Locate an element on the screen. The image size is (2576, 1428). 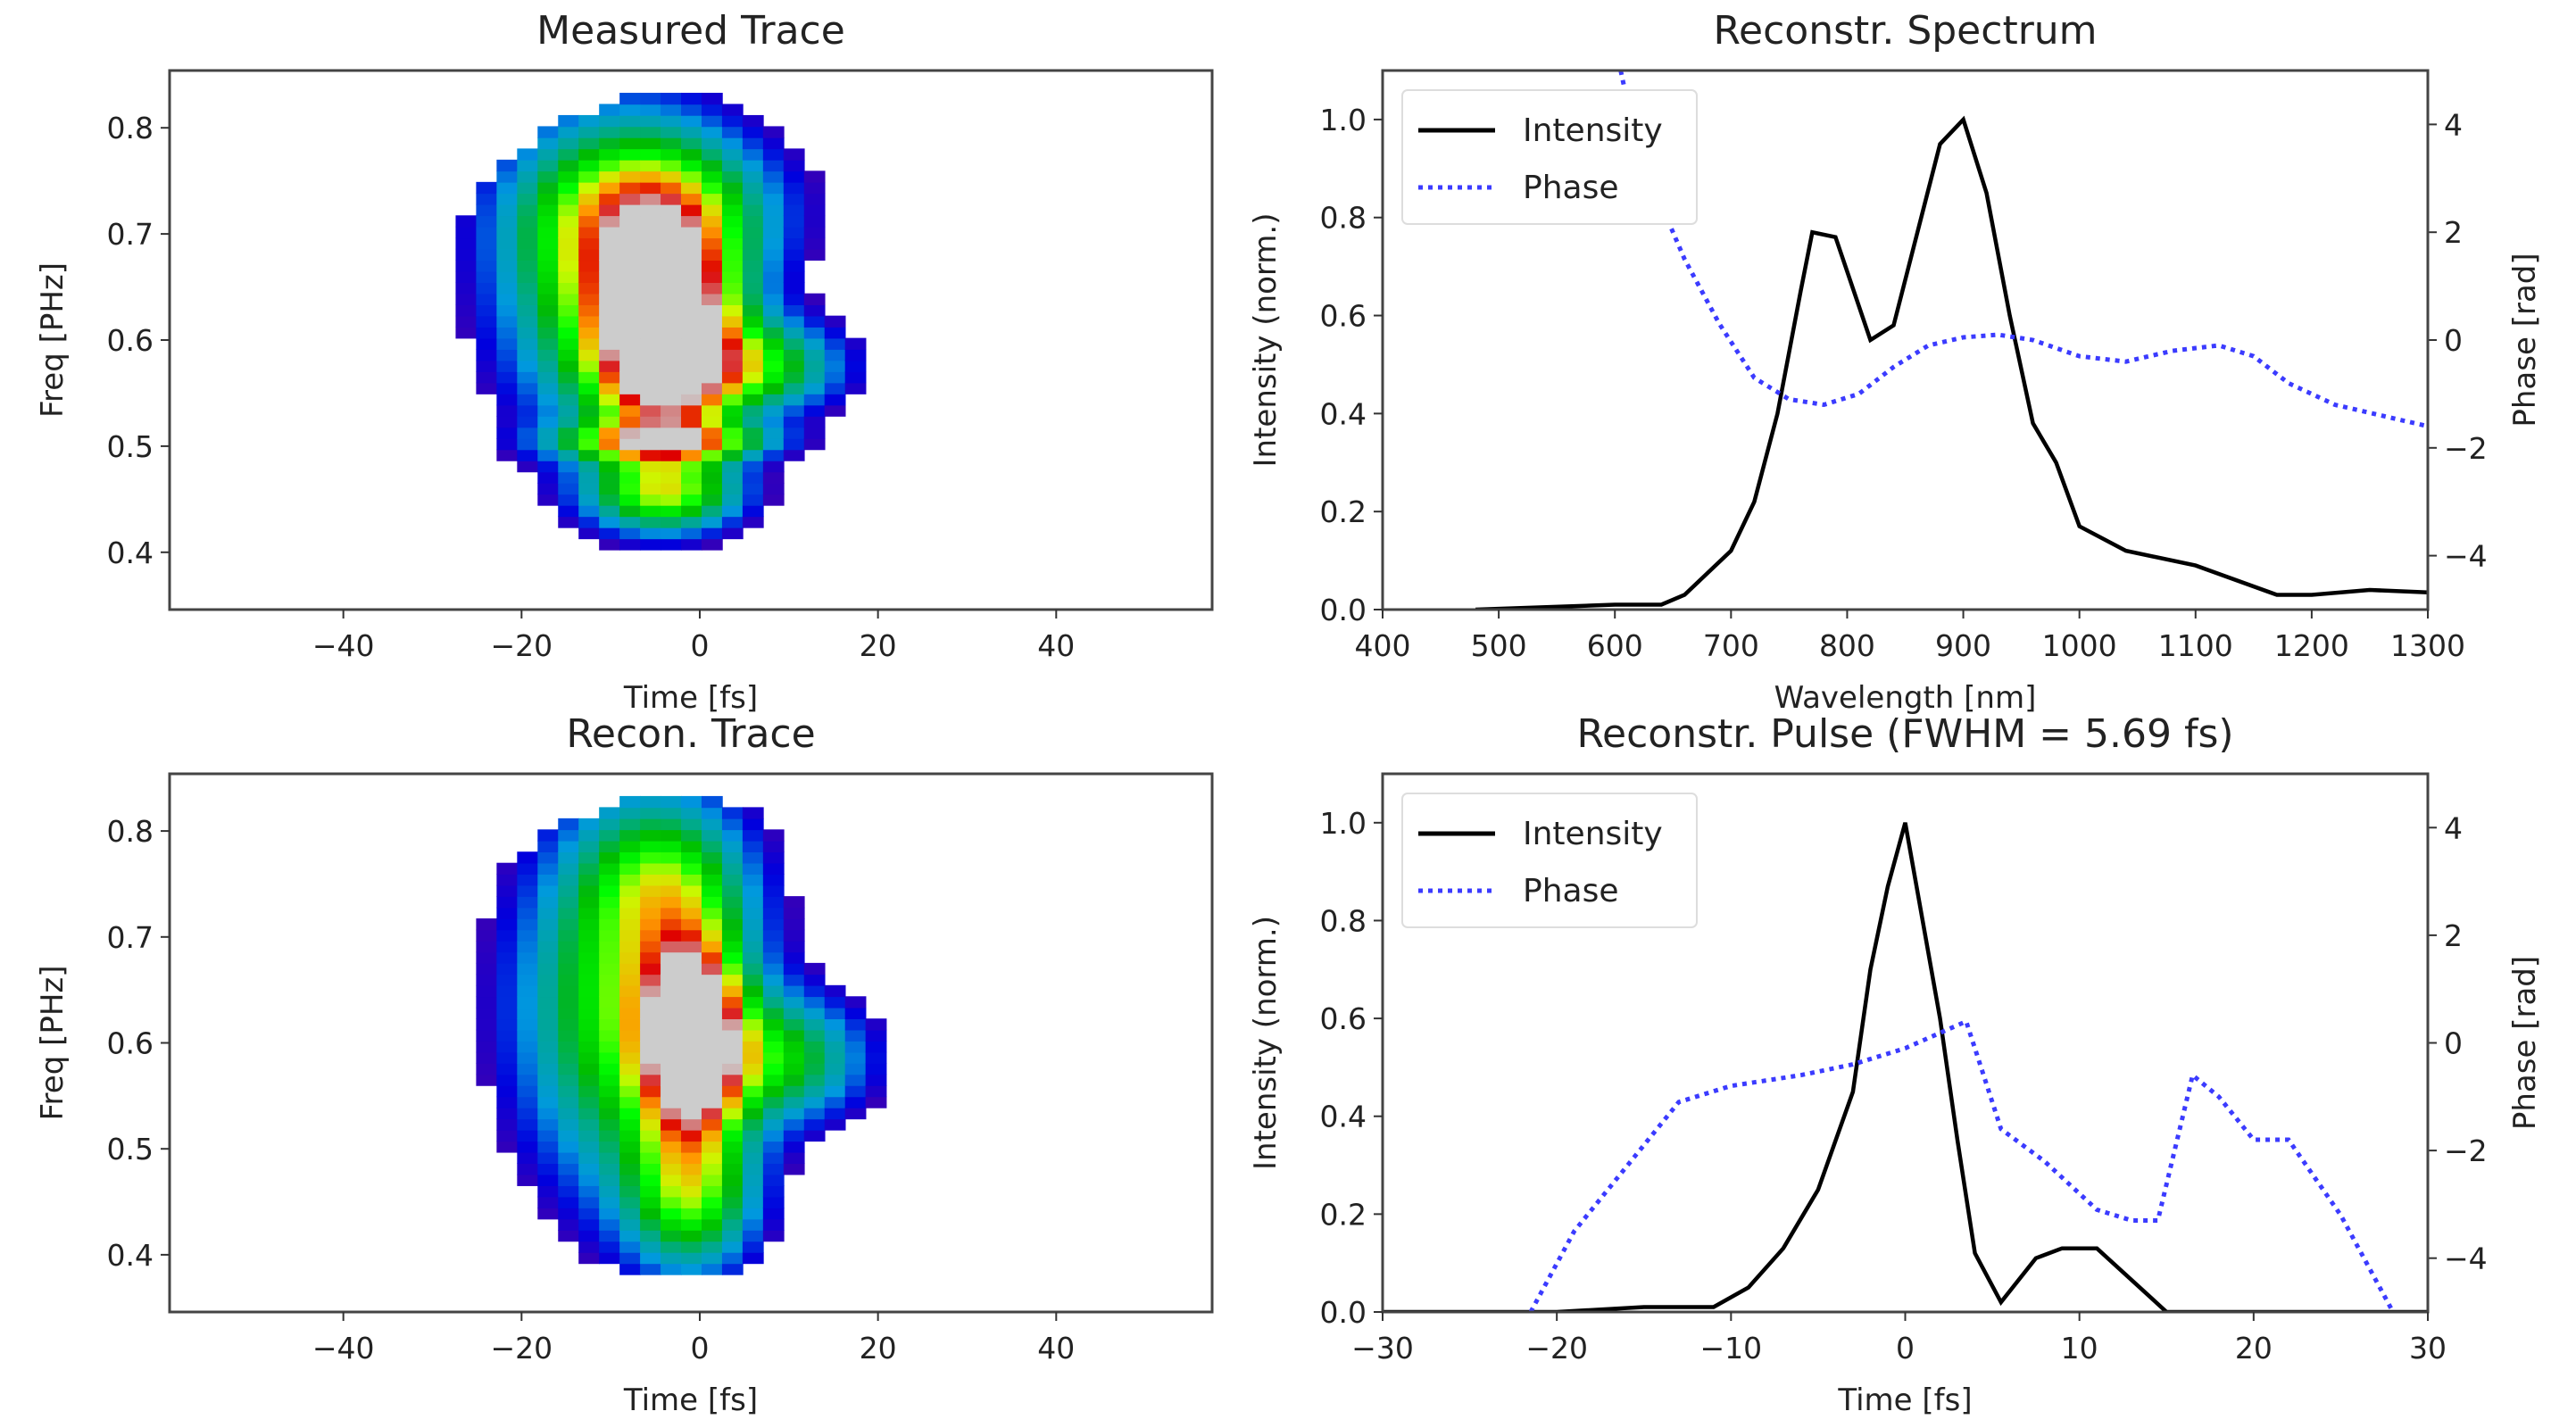
heatmap-cells is located at coordinates (661, 321).